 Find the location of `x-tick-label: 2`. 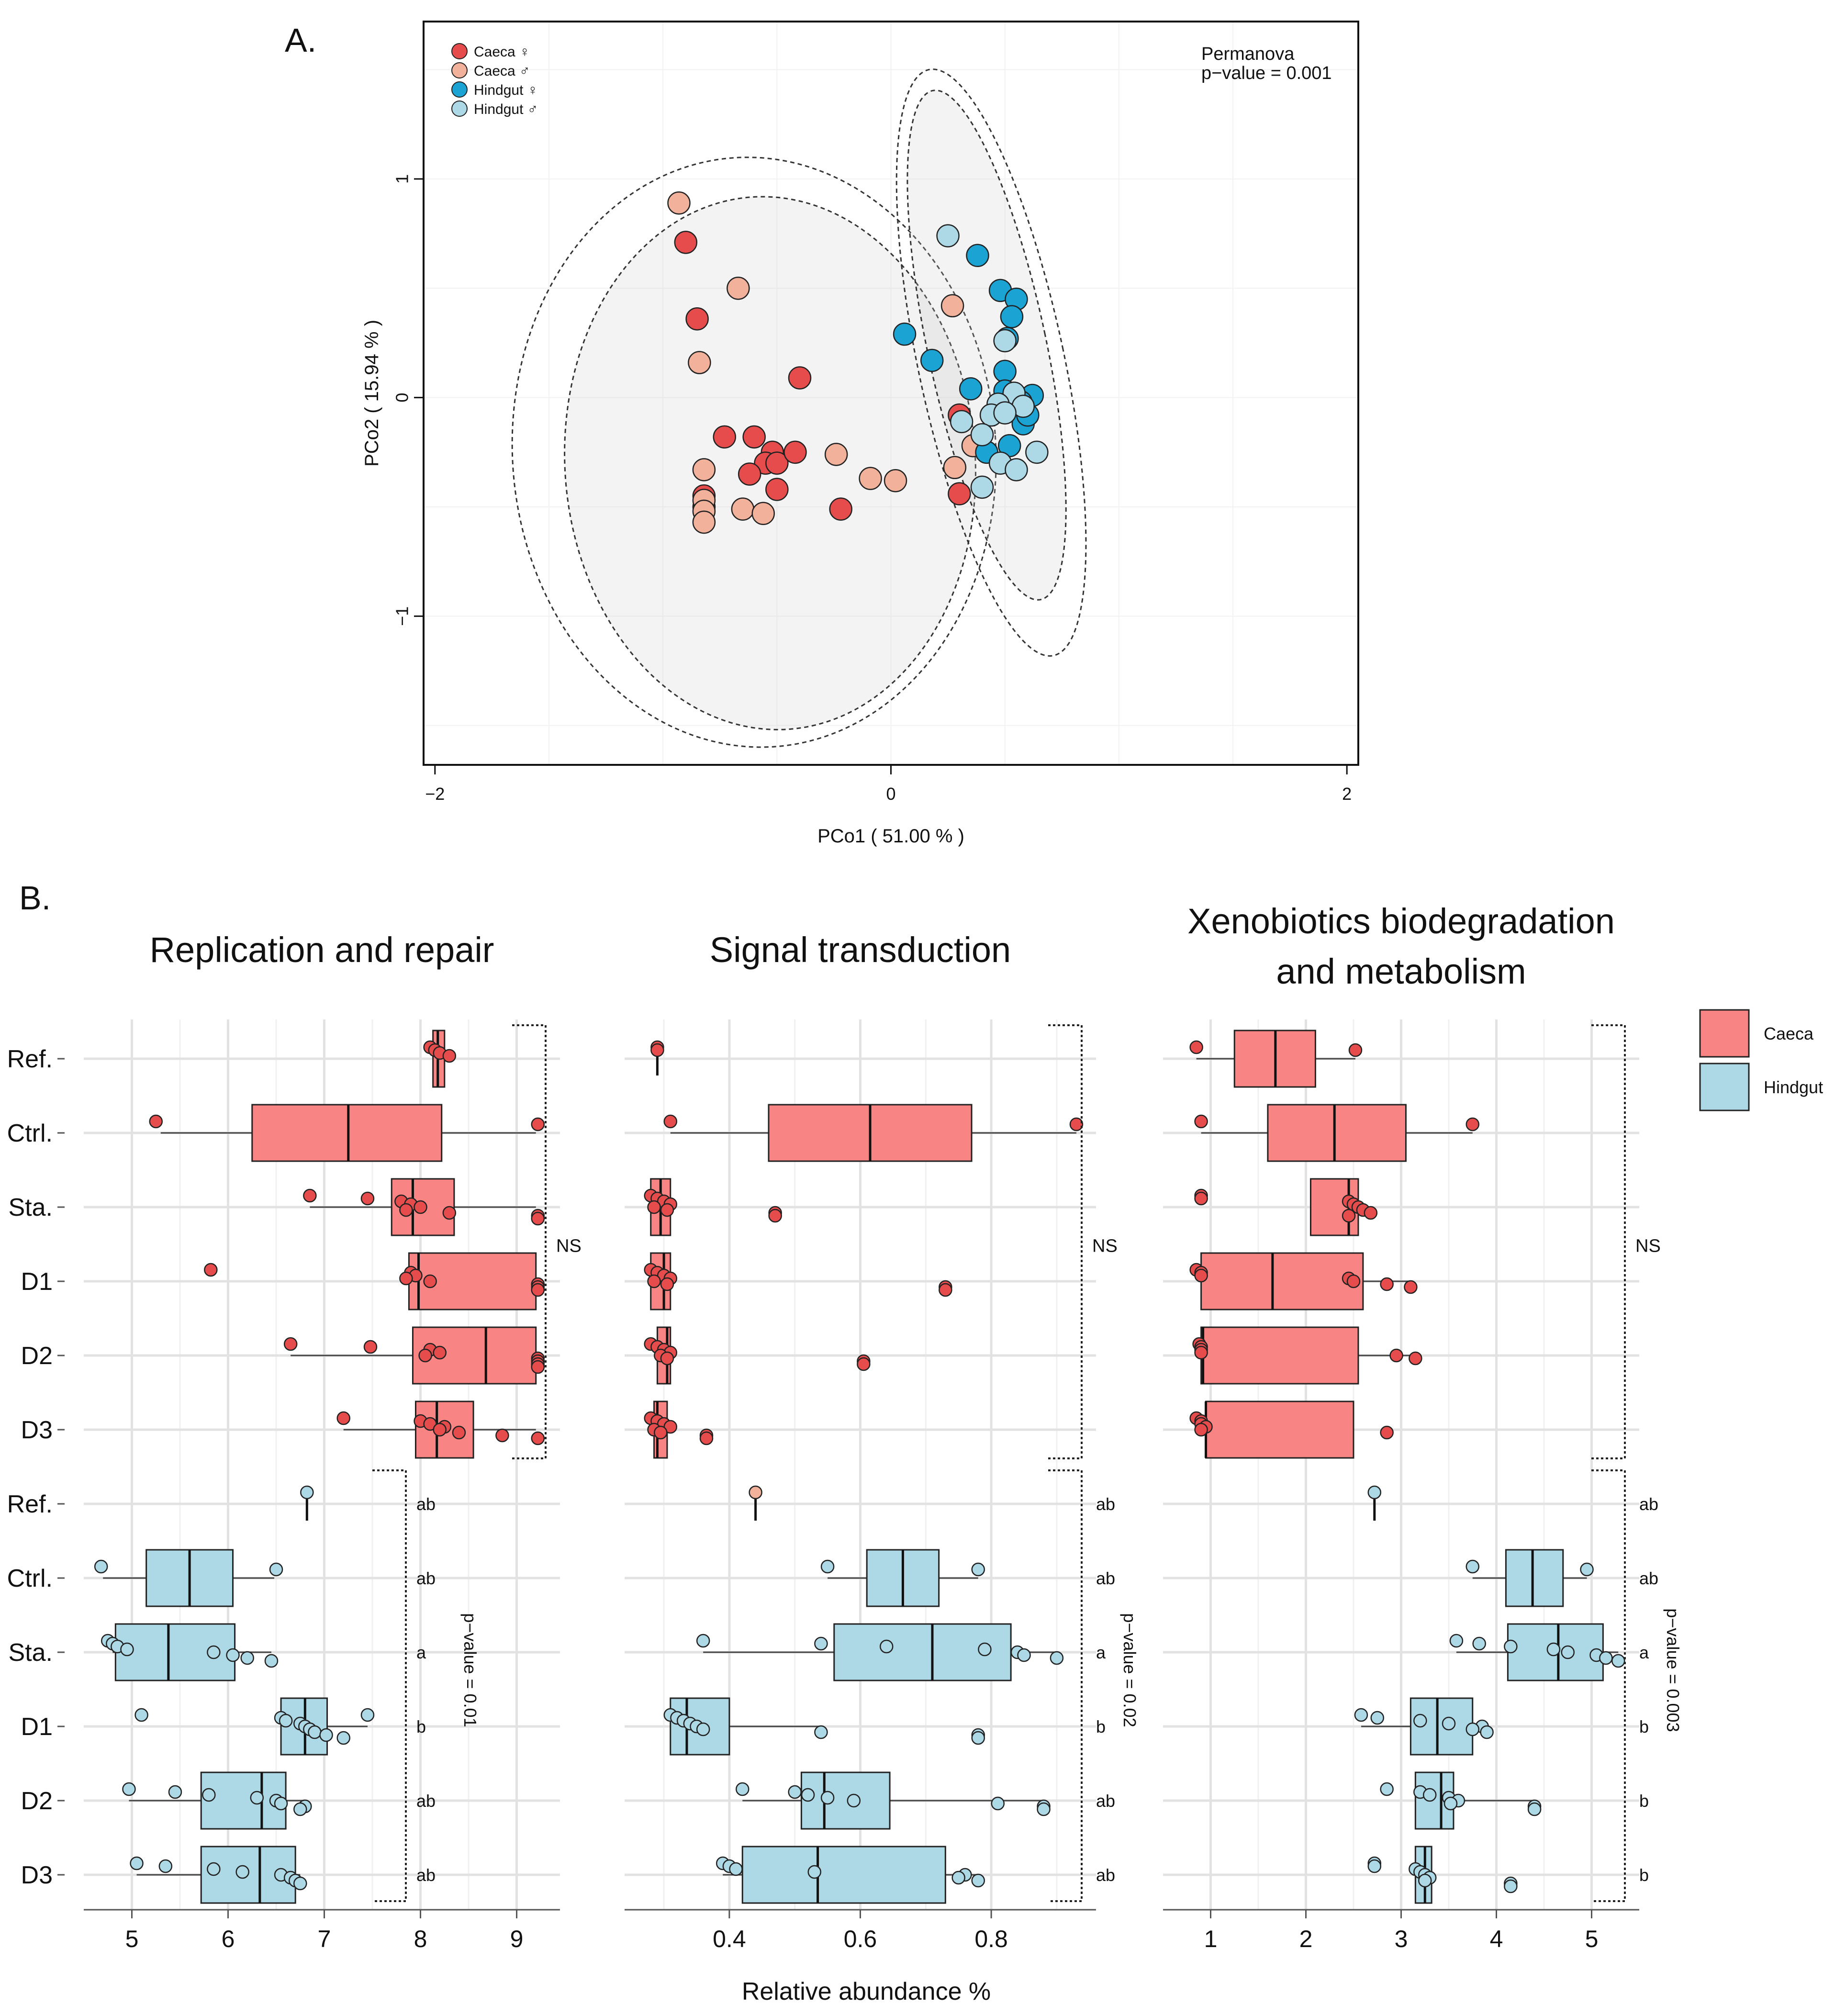

x-tick-label: 2 is located at coordinates (1306, 1939).